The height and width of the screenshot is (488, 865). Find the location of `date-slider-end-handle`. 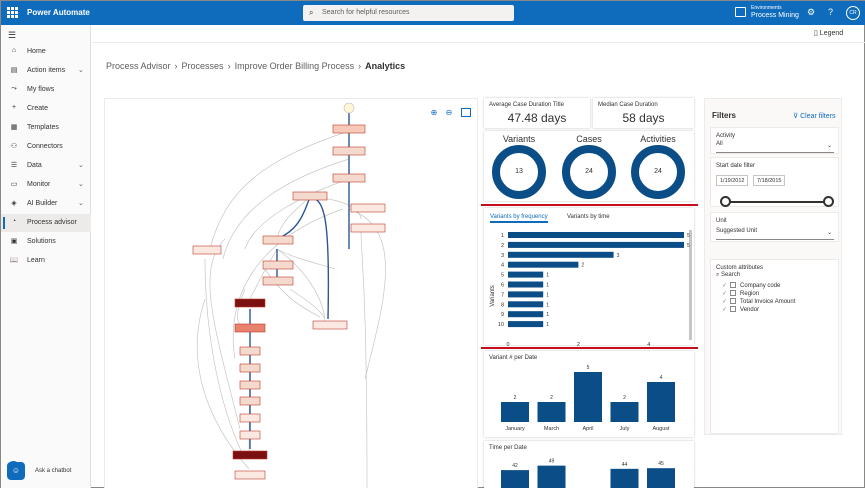

date-slider-end-handle is located at coordinates (828, 201).